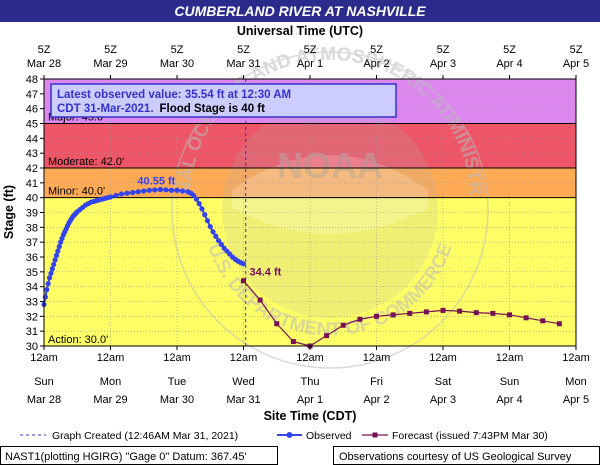 The image size is (600, 465). What do you see at coordinates (32, 273) in the screenshot?
I see `y-tick-label-35: 35` at bounding box center [32, 273].